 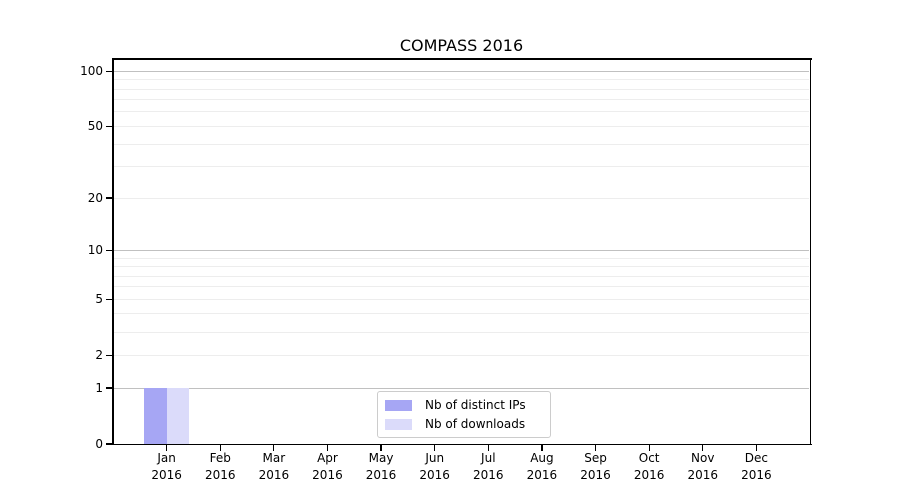 I want to click on x-tick-label: Mar 2016, so click(x=274, y=466).